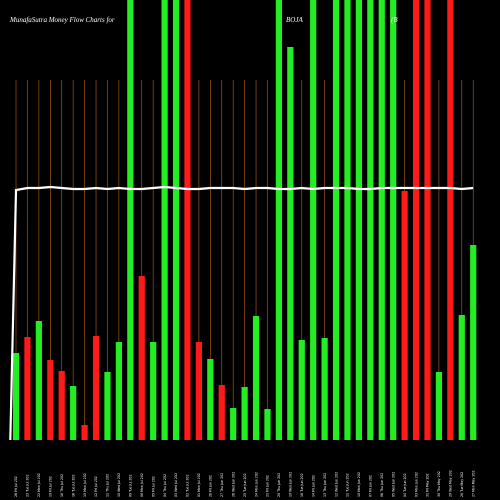  I want to click on chart-ticker: BOJA, so click(294, 20).